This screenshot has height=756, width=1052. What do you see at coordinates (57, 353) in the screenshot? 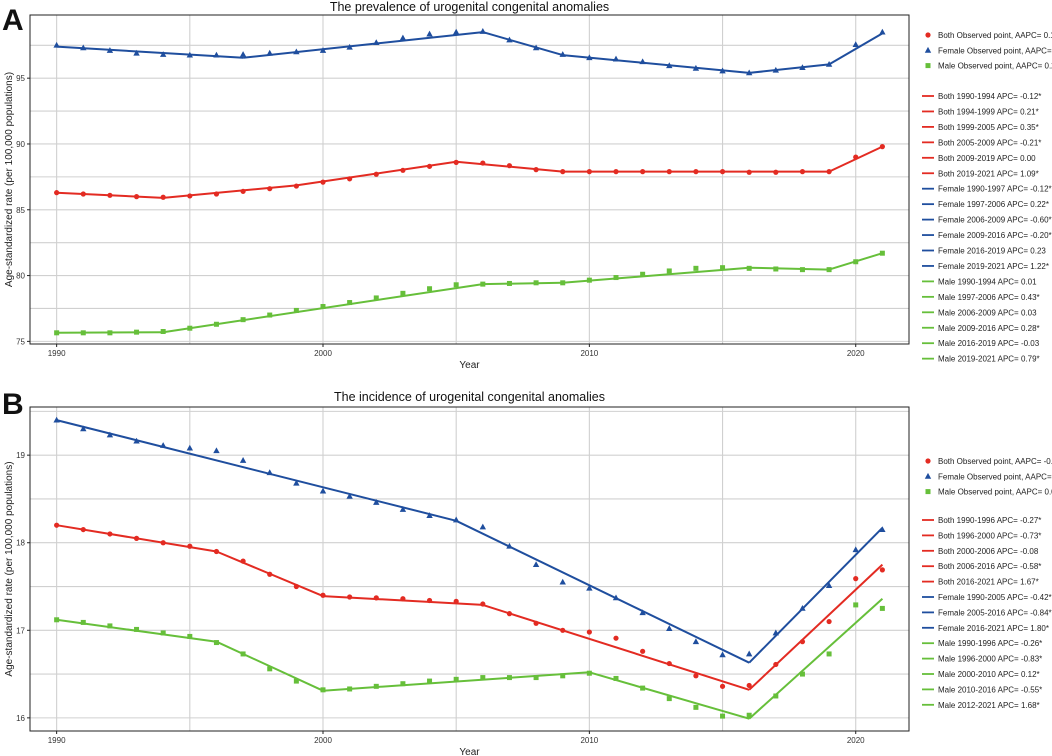
I see `x-tick-label: 1990` at bounding box center [57, 353].